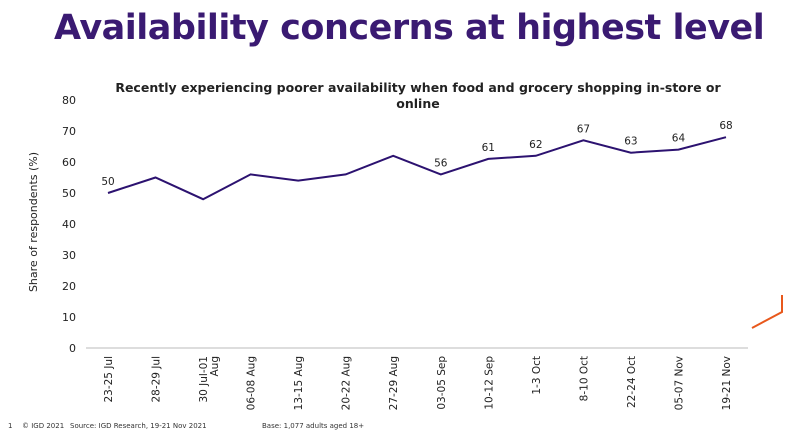  What do you see at coordinates (417, 168) in the screenshot?
I see `series-line` at bounding box center [417, 168].